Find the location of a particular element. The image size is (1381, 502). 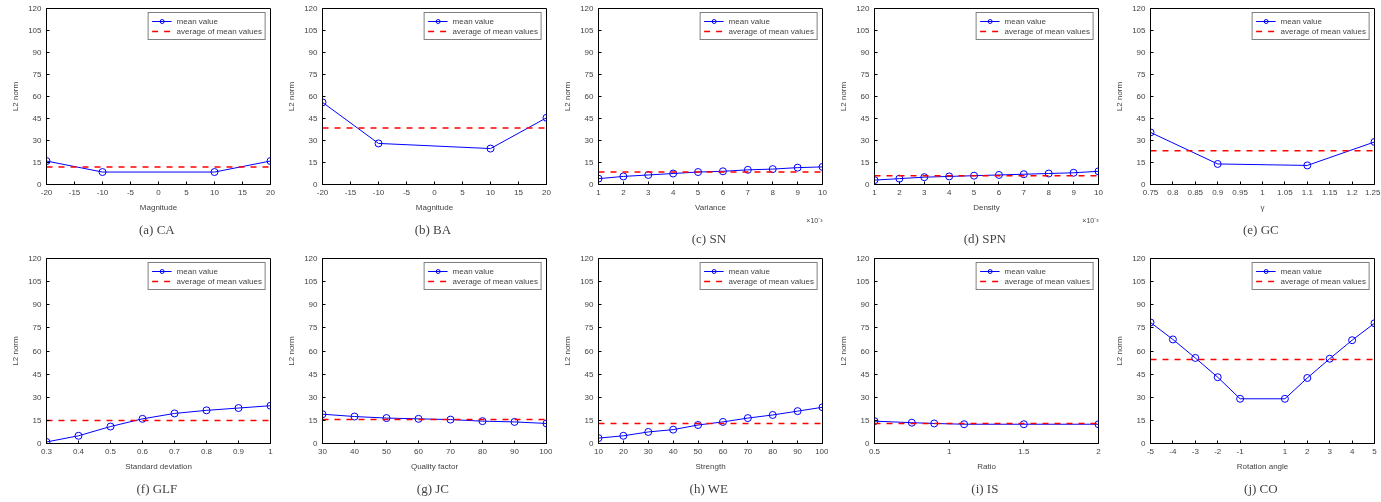

x-axis-title: Density is located at coordinates (986, 207).